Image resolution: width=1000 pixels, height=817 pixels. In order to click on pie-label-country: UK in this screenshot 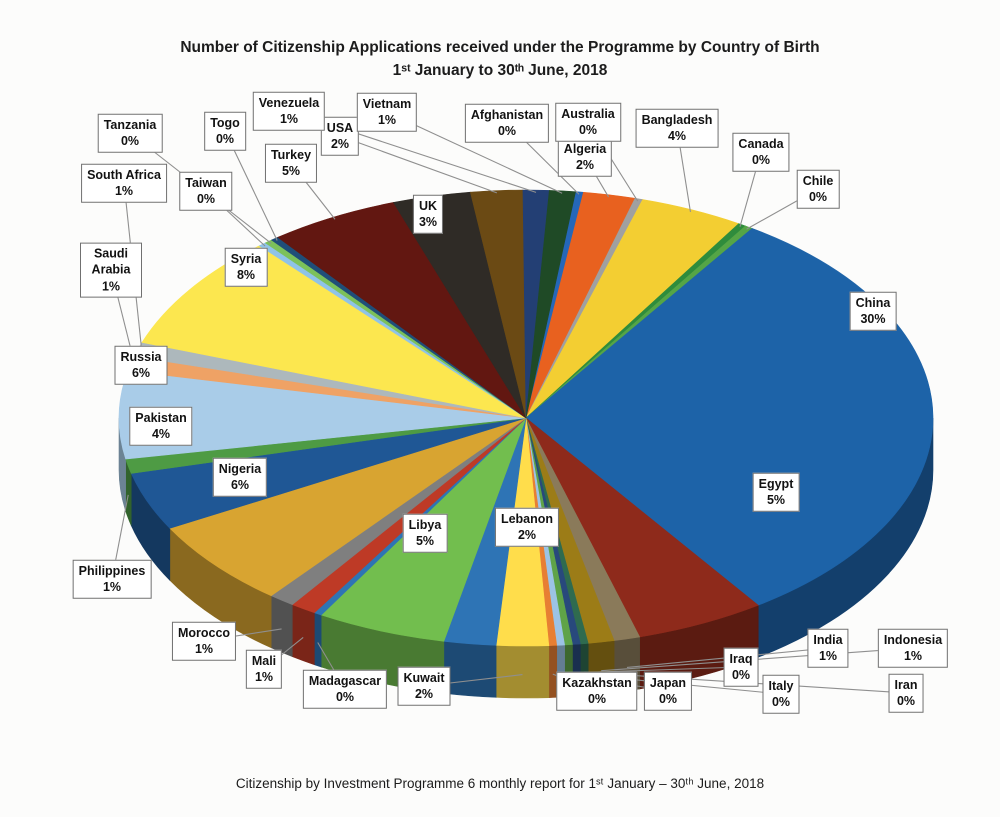, I will do `click(428, 205)`.